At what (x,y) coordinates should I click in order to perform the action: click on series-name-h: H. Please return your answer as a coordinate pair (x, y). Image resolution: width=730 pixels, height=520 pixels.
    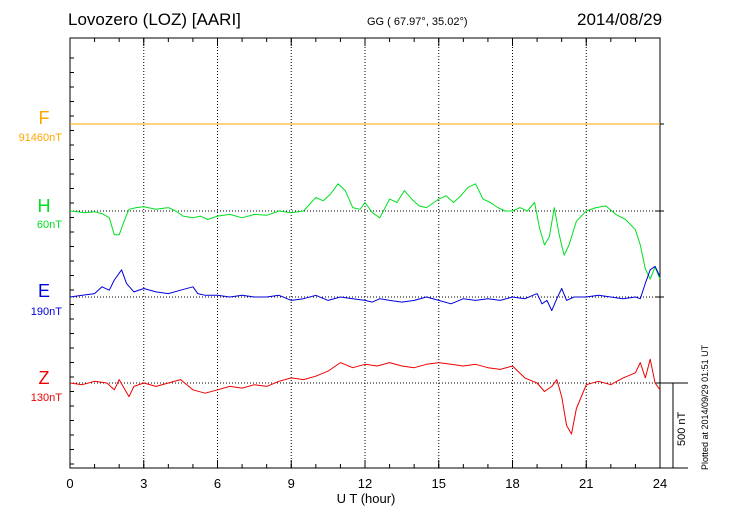
    Looking at the image, I should click on (44, 206).